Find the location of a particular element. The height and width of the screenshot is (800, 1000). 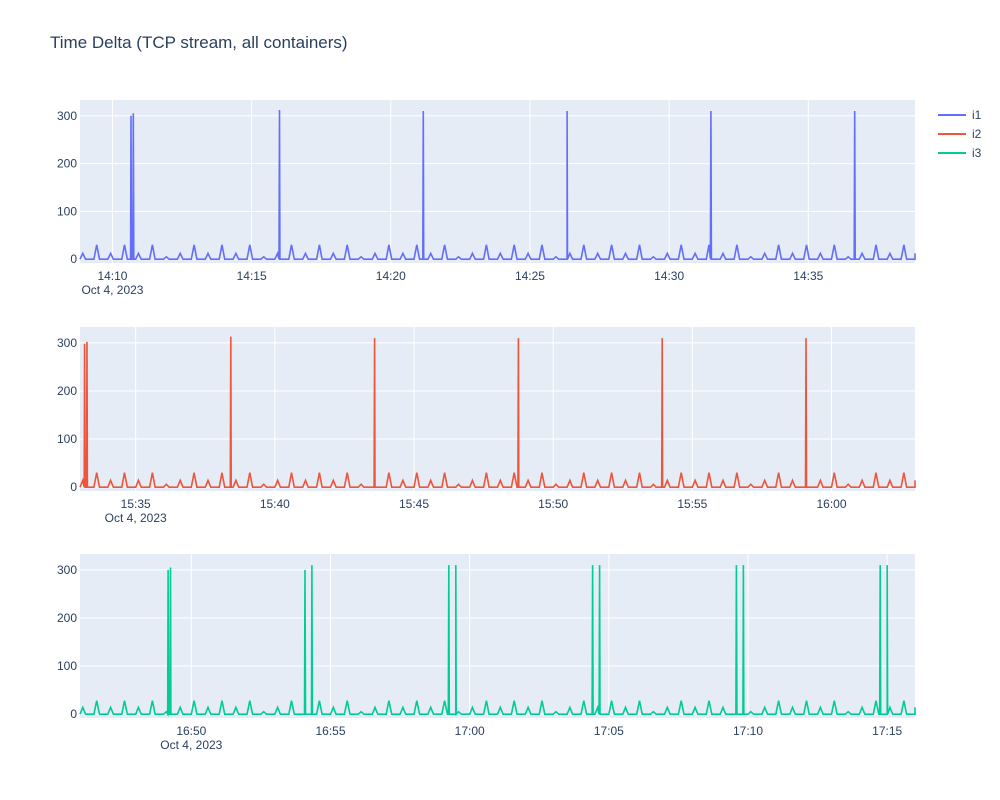

x-tick-label: 15:35 is located at coordinates (136, 504).